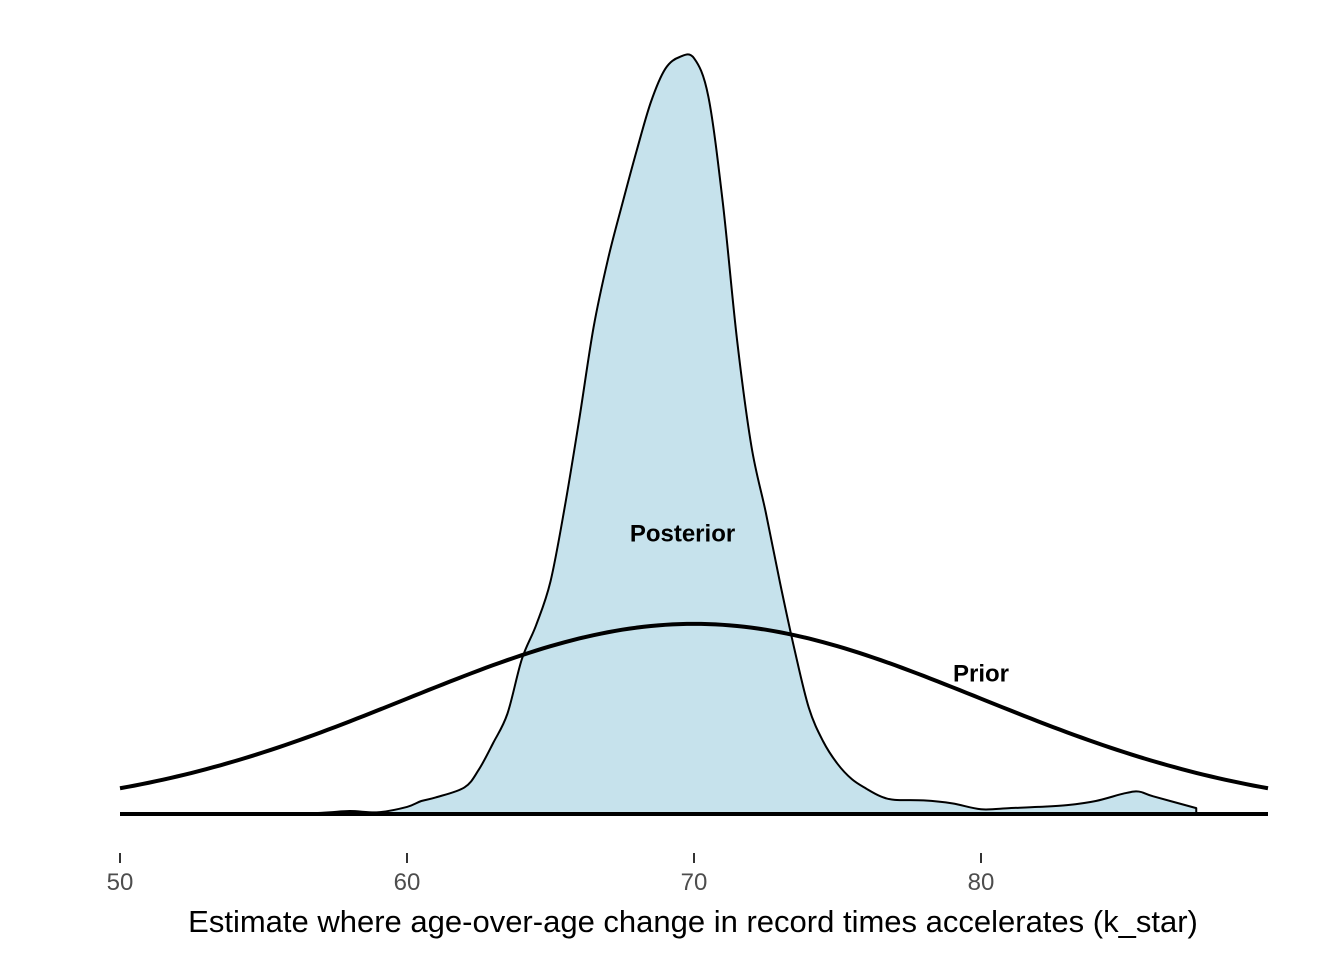 The image size is (1344, 960). I want to click on x-tick-label: 80, so click(981, 882).